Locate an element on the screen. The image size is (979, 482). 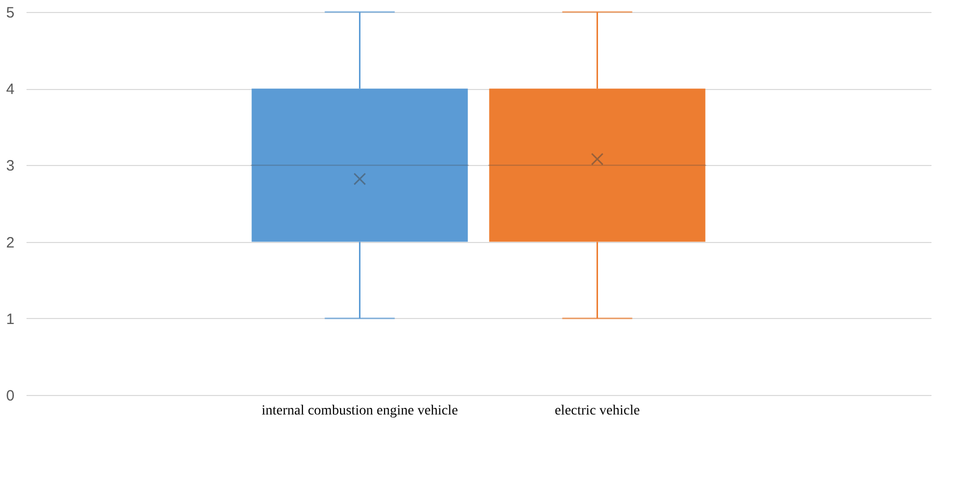
y-tick-label: 0 is located at coordinates (10, 396).